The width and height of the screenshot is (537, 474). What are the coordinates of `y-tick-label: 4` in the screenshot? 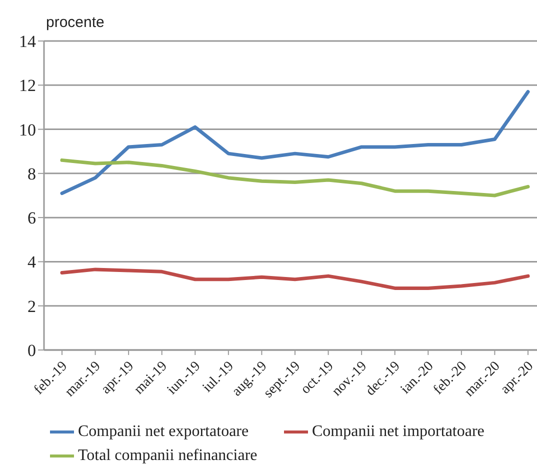 It's located at (32, 262).